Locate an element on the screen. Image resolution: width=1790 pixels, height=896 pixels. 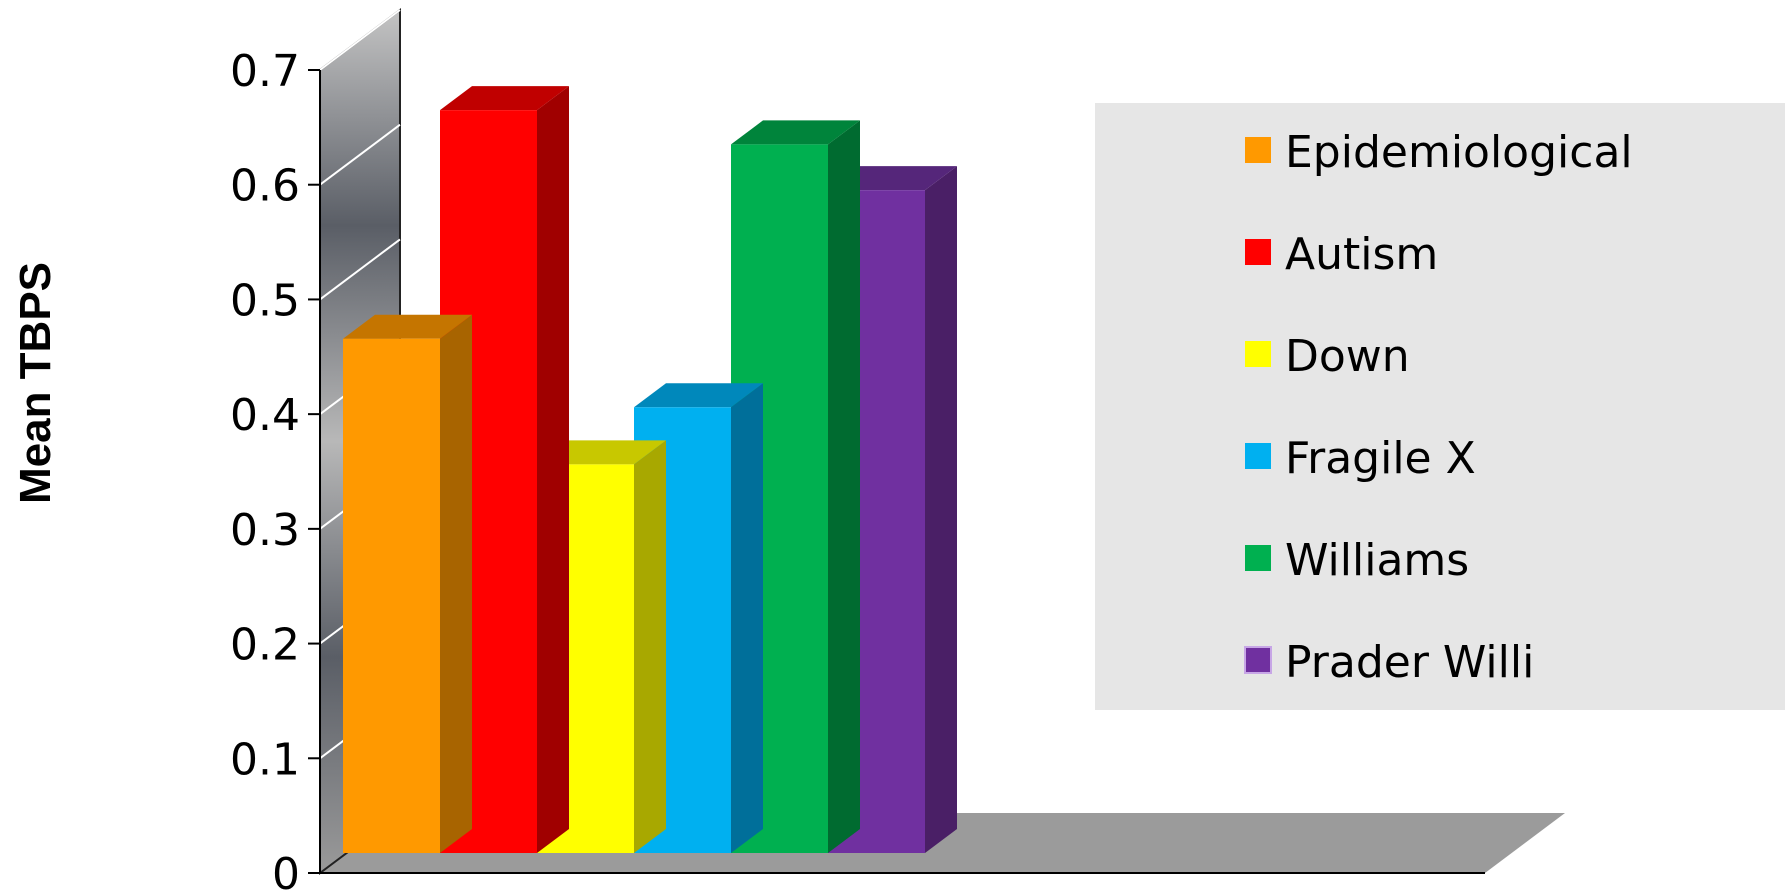
legend-label: Down is located at coordinates (1347, 356).